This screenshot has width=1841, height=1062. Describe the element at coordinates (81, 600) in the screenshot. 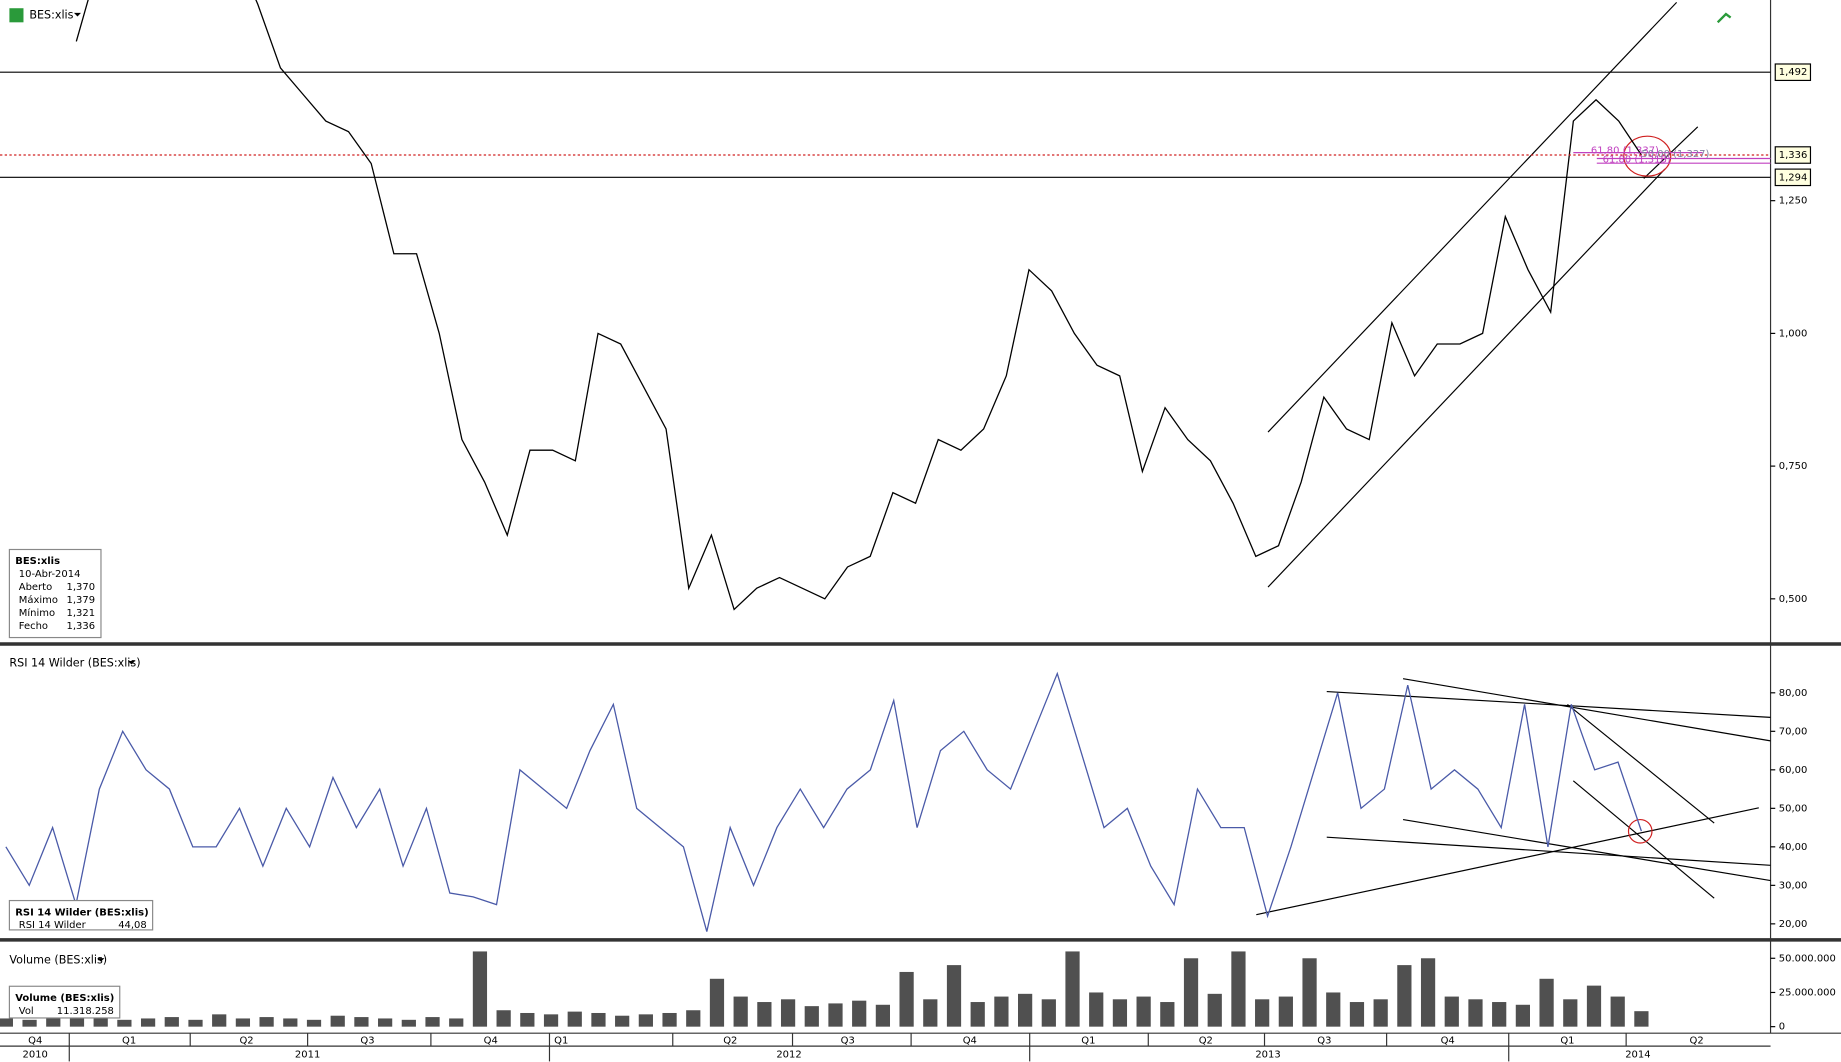

I see `info-value: 1,379` at that location.